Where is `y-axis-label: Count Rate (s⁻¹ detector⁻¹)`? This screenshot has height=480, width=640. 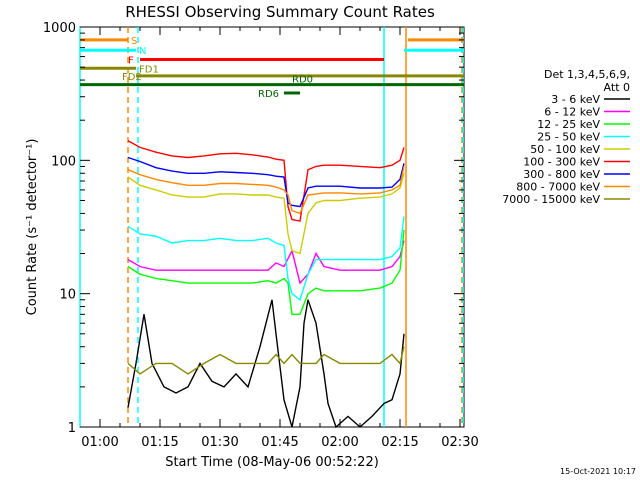
y-axis-label: Count Rate (s⁻¹ detector⁻¹) is located at coordinates (32, 227).